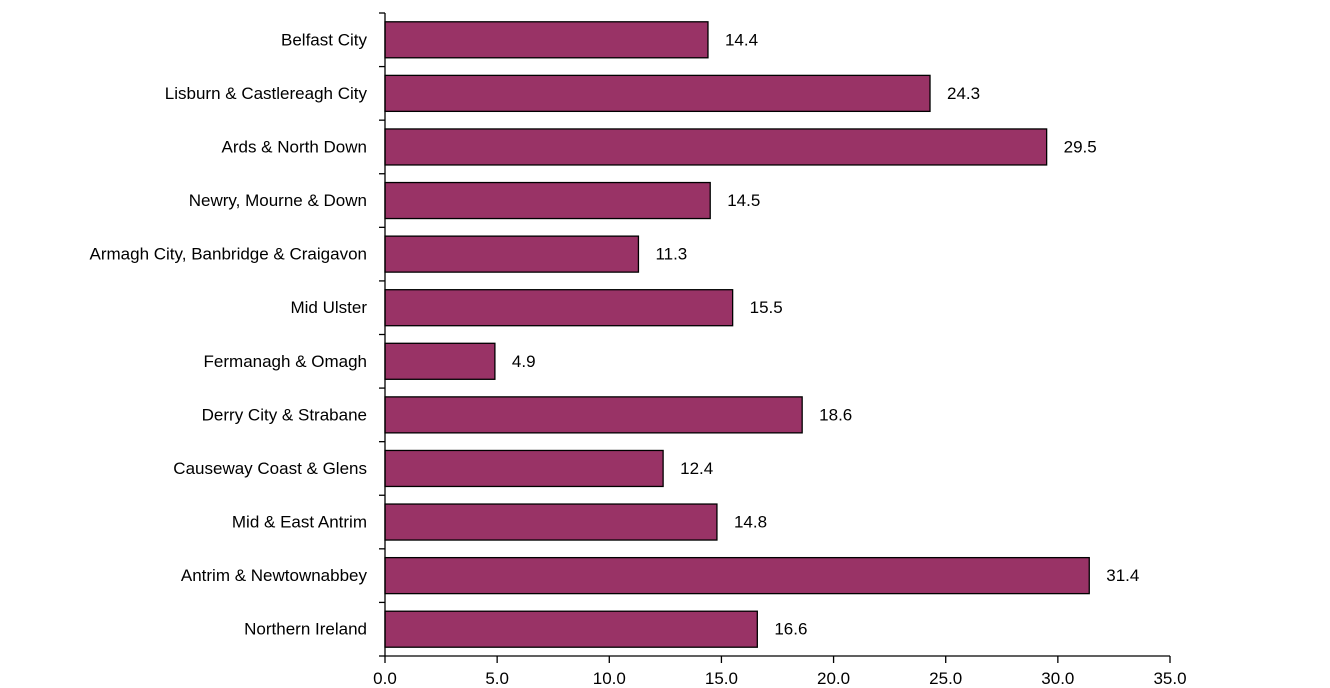  What do you see at coordinates (328, 307) in the screenshot?
I see `category-label-5: Mid Ulster` at bounding box center [328, 307].